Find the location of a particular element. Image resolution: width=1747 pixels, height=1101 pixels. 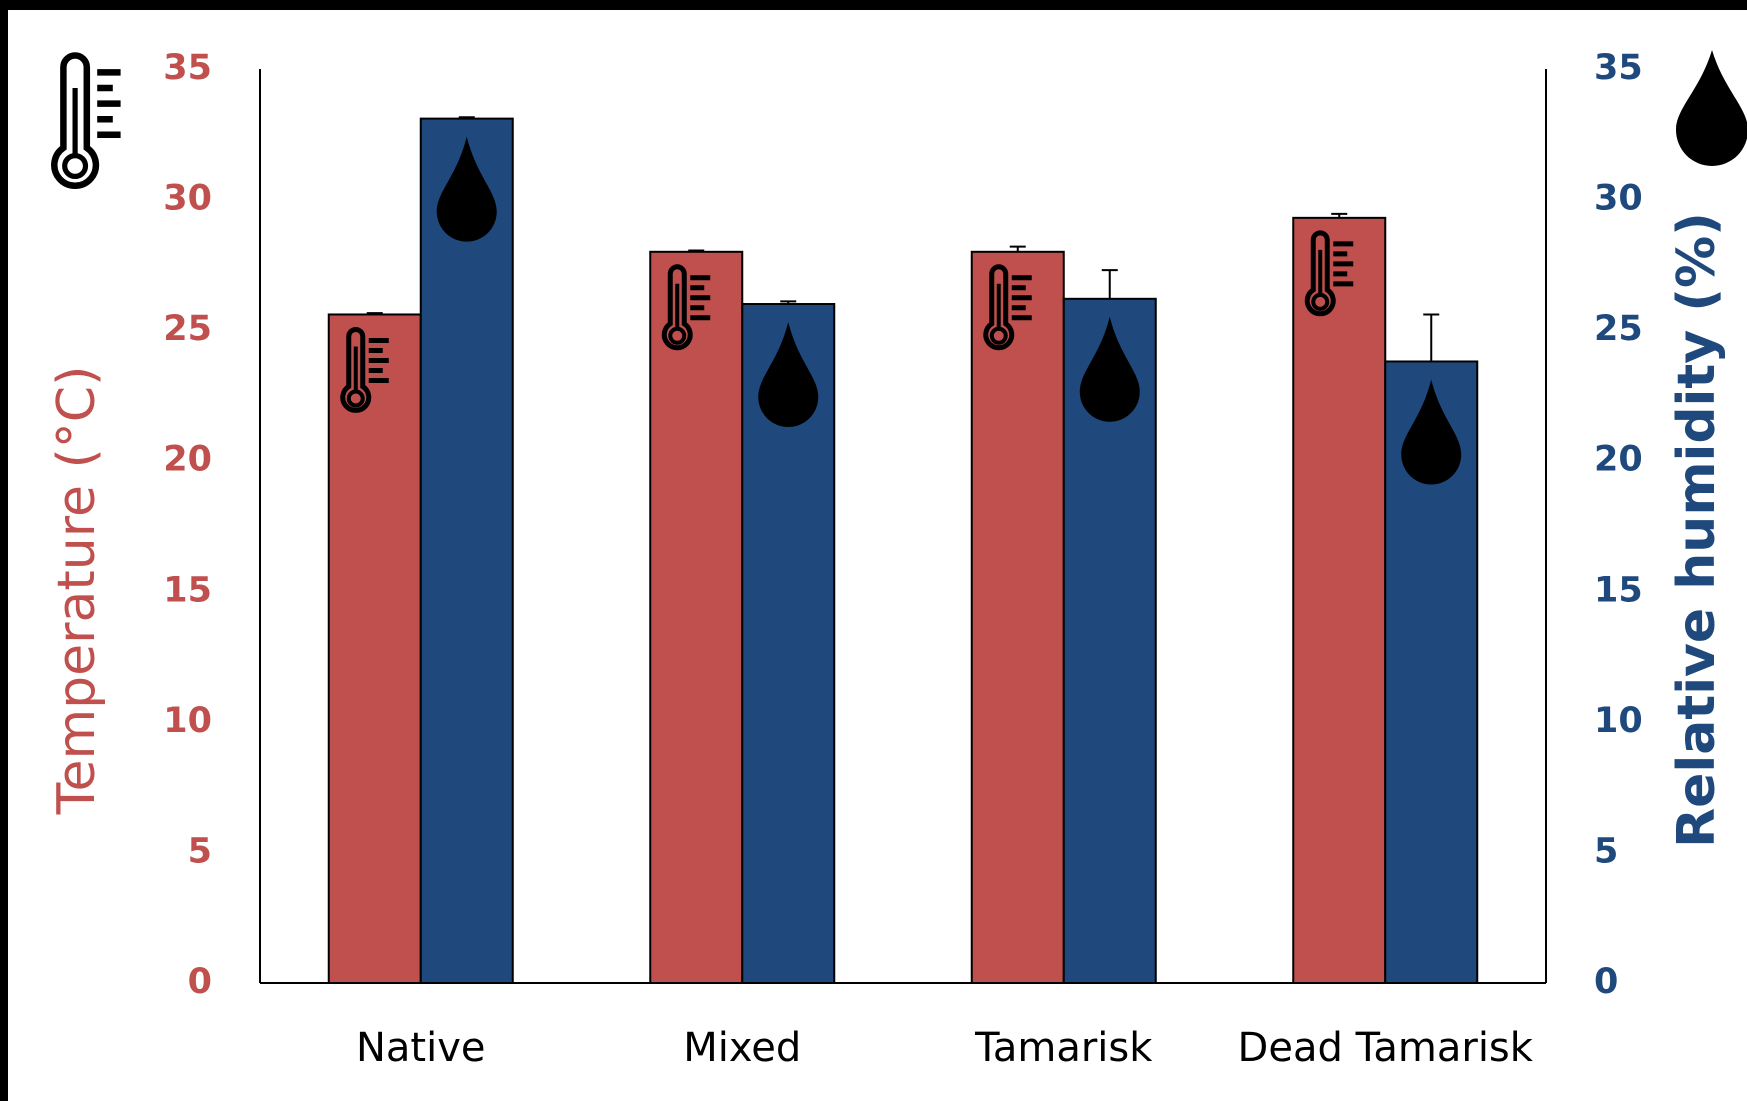

x-tick-label: Dead Tamarisk is located at coordinates (1386, 1048).